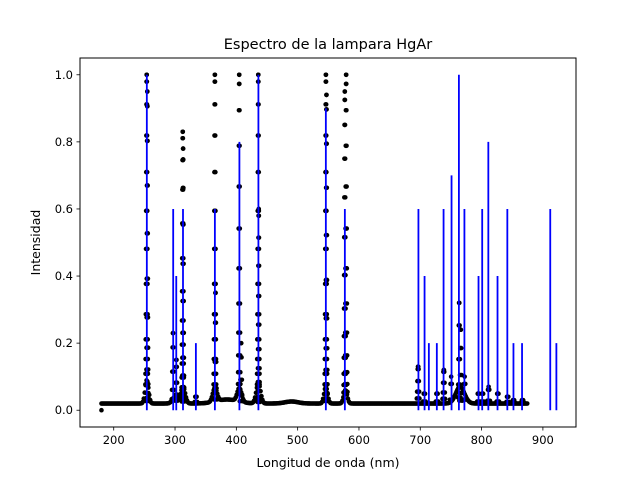 Image resolution: width=640 pixels, height=480 pixels. What do you see at coordinates (64, 276) in the screenshot?
I see `y-tick-label: 0.4` at bounding box center [64, 276].